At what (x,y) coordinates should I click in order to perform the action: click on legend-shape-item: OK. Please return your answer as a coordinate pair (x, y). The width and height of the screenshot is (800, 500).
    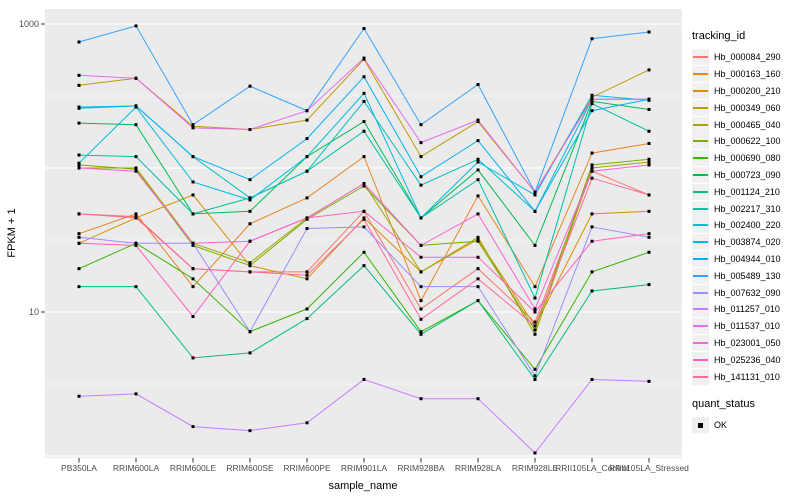
    Looking at the image, I should click on (745, 425).